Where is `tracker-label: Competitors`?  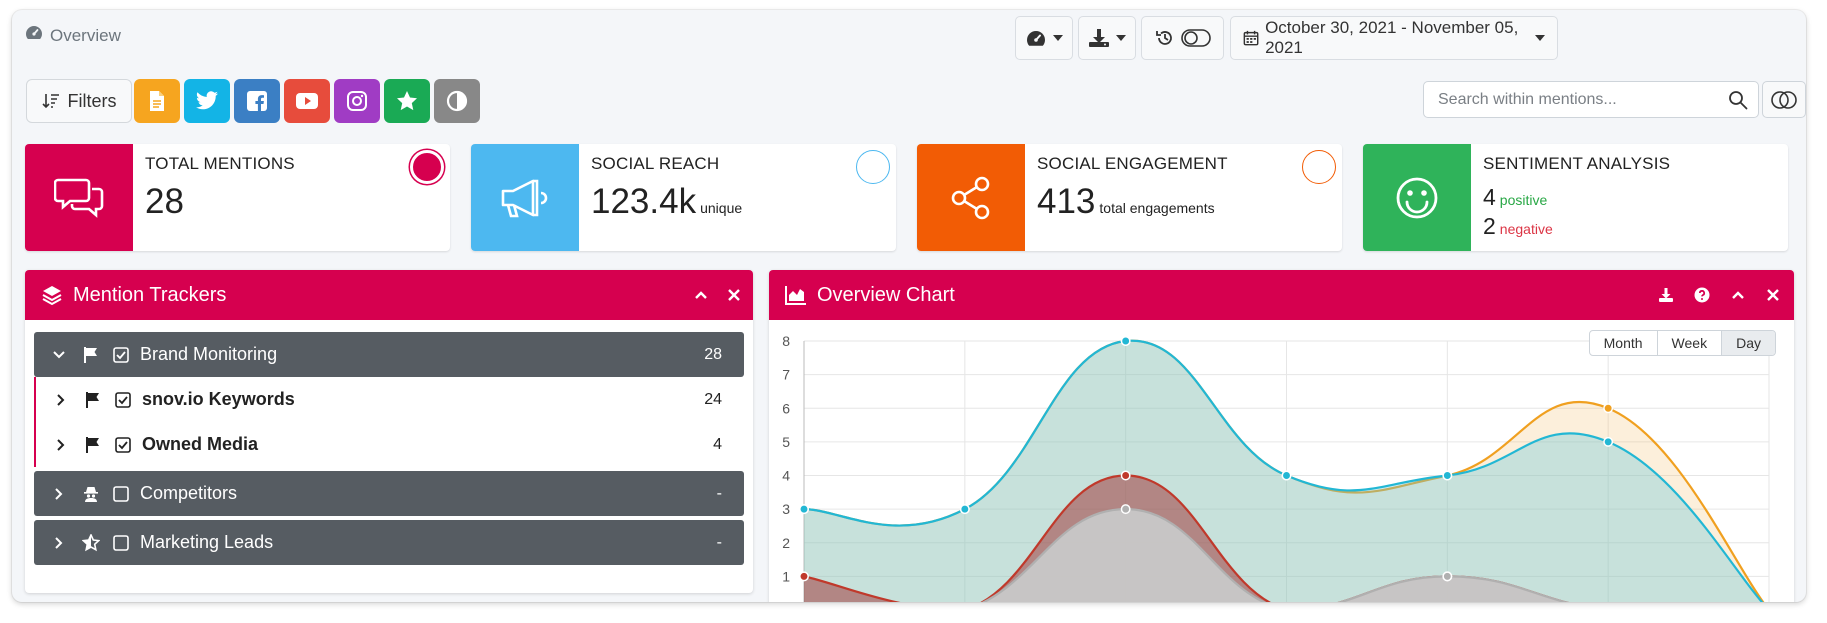
tracker-label: Competitors is located at coordinates (189, 493).